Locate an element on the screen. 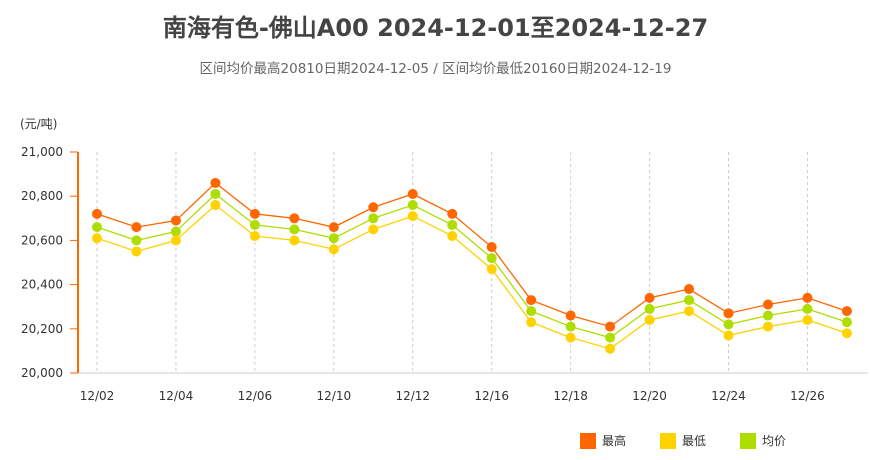  legend-label-high: 最高 is located at coordinates (614, 441).